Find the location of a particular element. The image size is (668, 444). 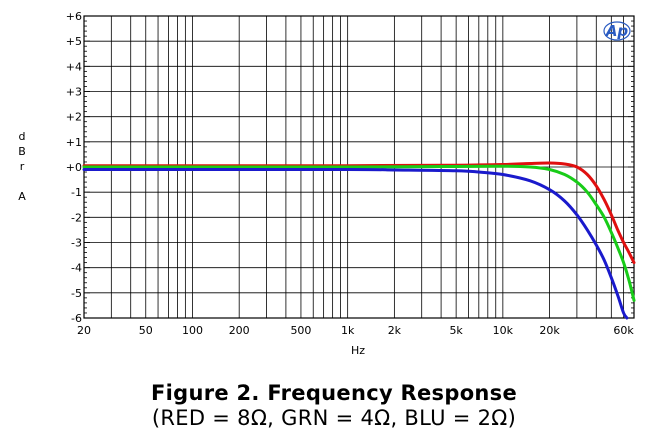

x-tick-label: 2k is located at coordinates (395, 330).